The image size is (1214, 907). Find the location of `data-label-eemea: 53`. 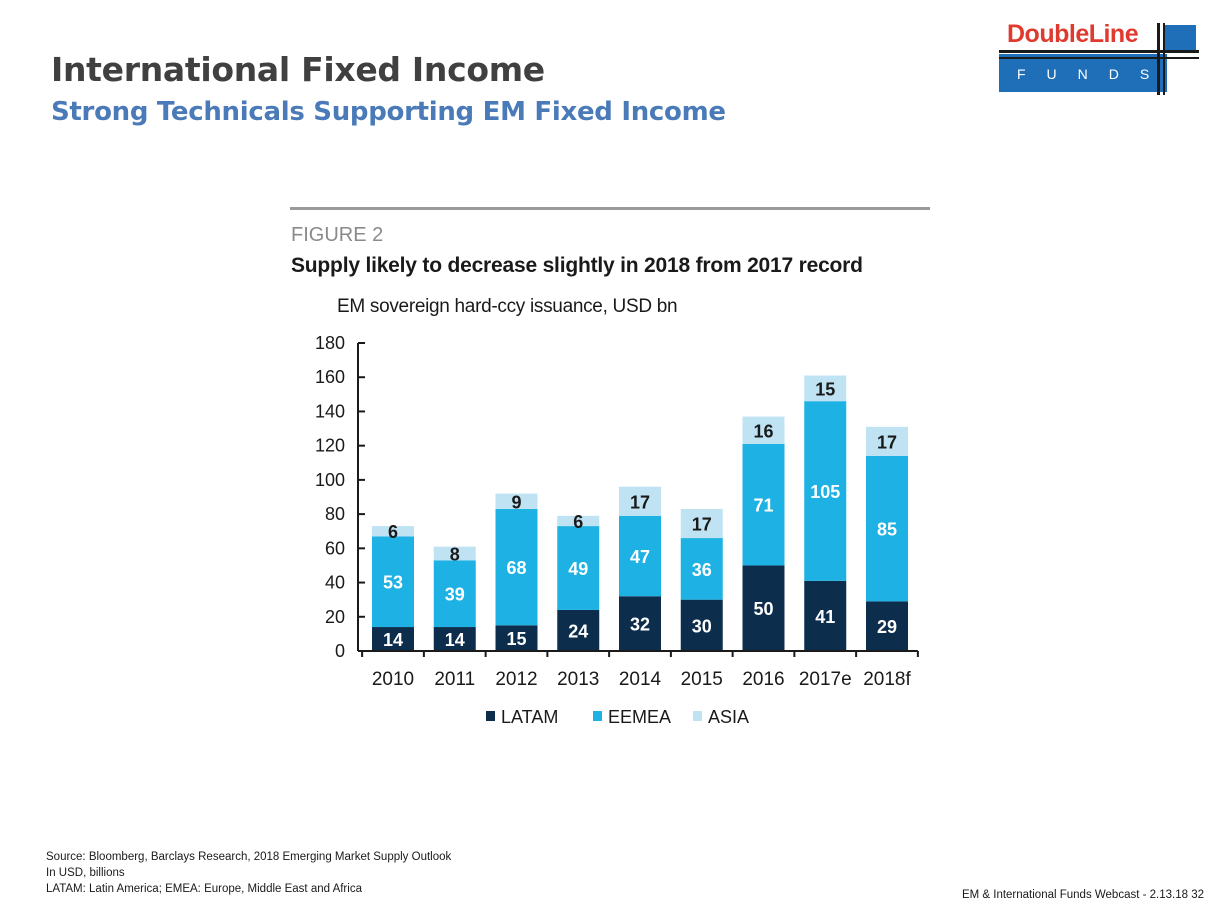

data-label-eemea: 53 is located at coordinates (393, 583).